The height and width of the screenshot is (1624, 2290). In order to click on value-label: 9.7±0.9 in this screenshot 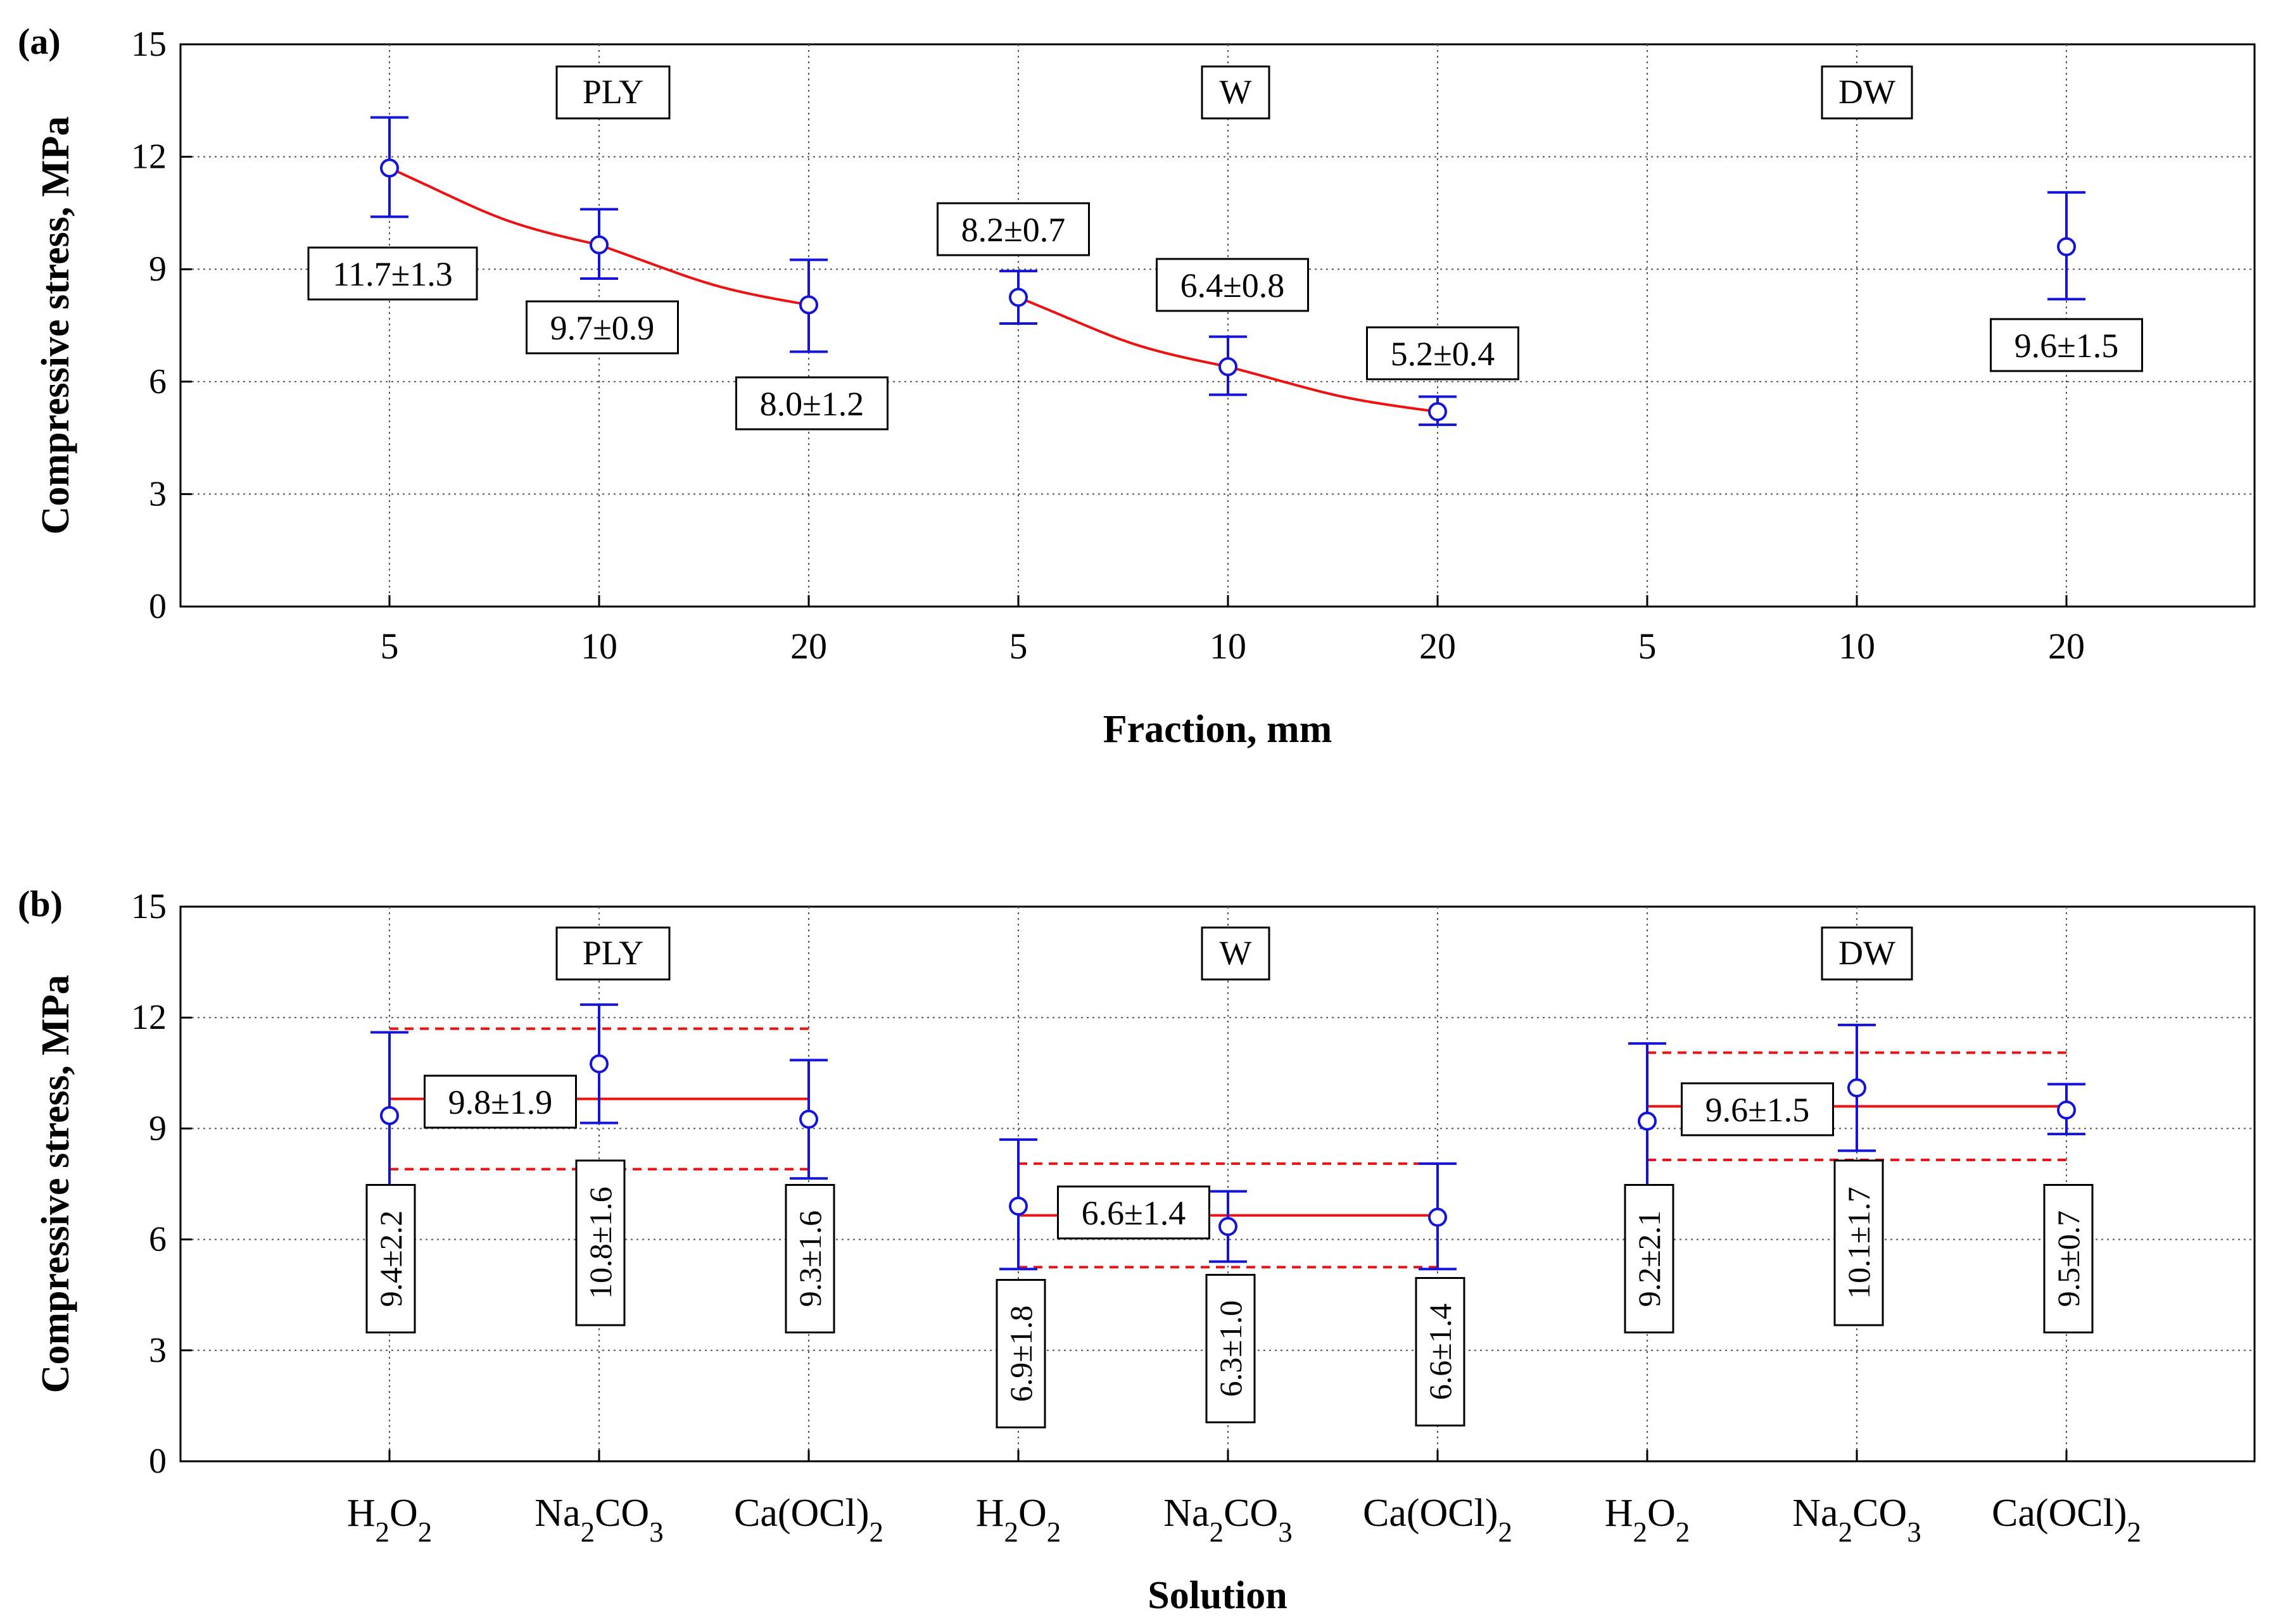, I will do `click(602, 328)`.